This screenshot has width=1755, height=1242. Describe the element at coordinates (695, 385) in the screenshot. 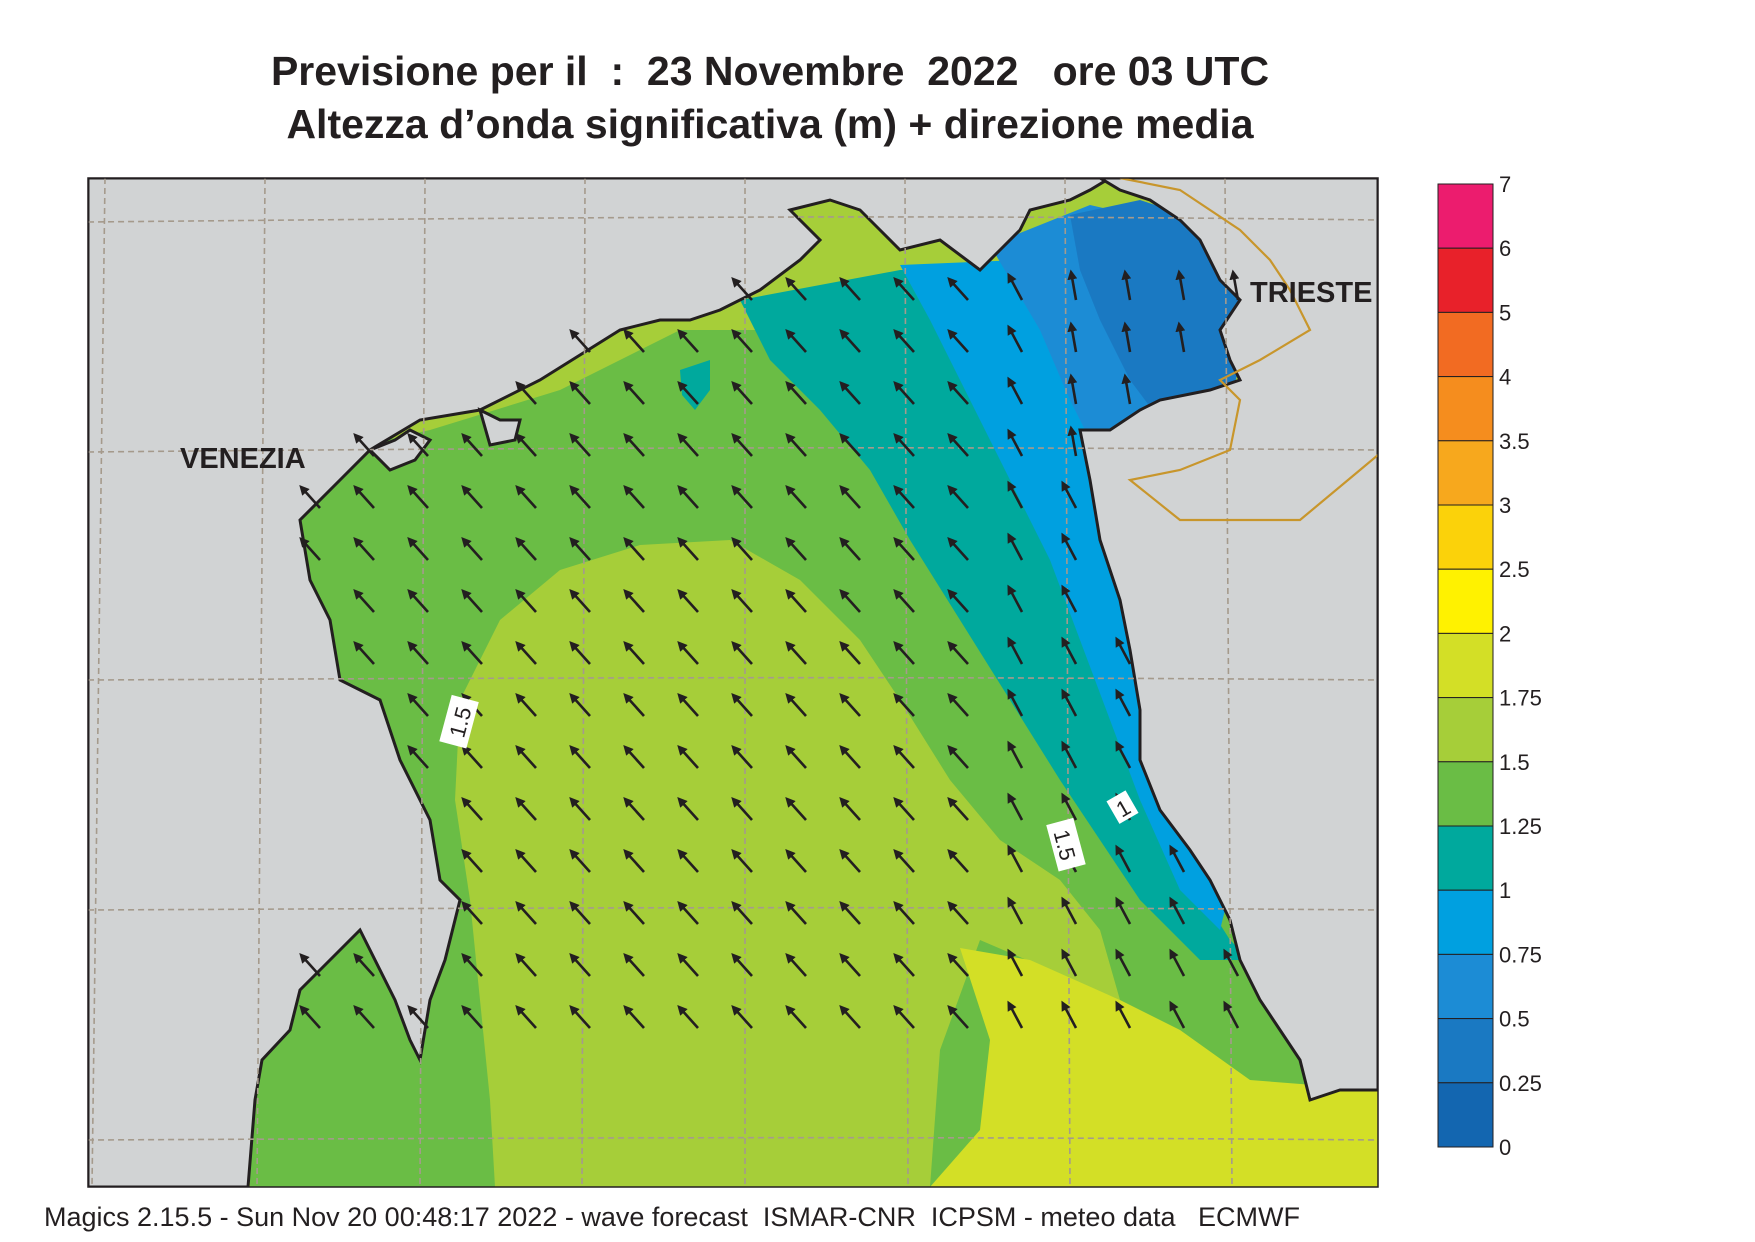

I see `sea-area-north-lagoon-teal` at that location.